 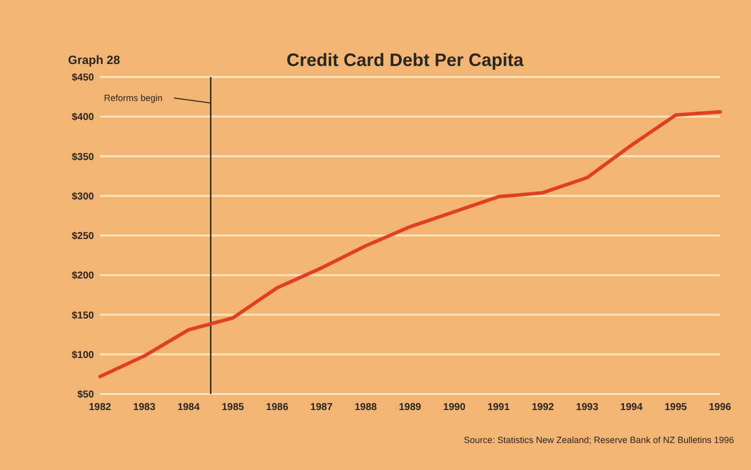 I want to click on x-tick-label: 1989, so click(x=410, y=407).